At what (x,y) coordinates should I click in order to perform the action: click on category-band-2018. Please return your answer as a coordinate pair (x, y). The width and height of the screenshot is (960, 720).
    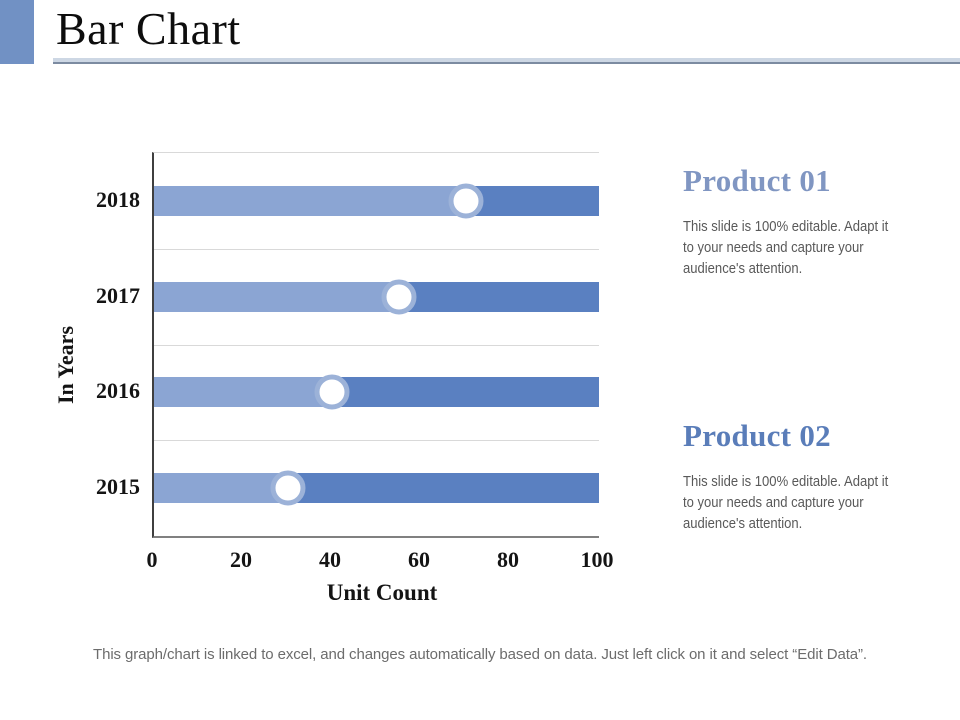
    Looking at the image, I should click on (376, 201).